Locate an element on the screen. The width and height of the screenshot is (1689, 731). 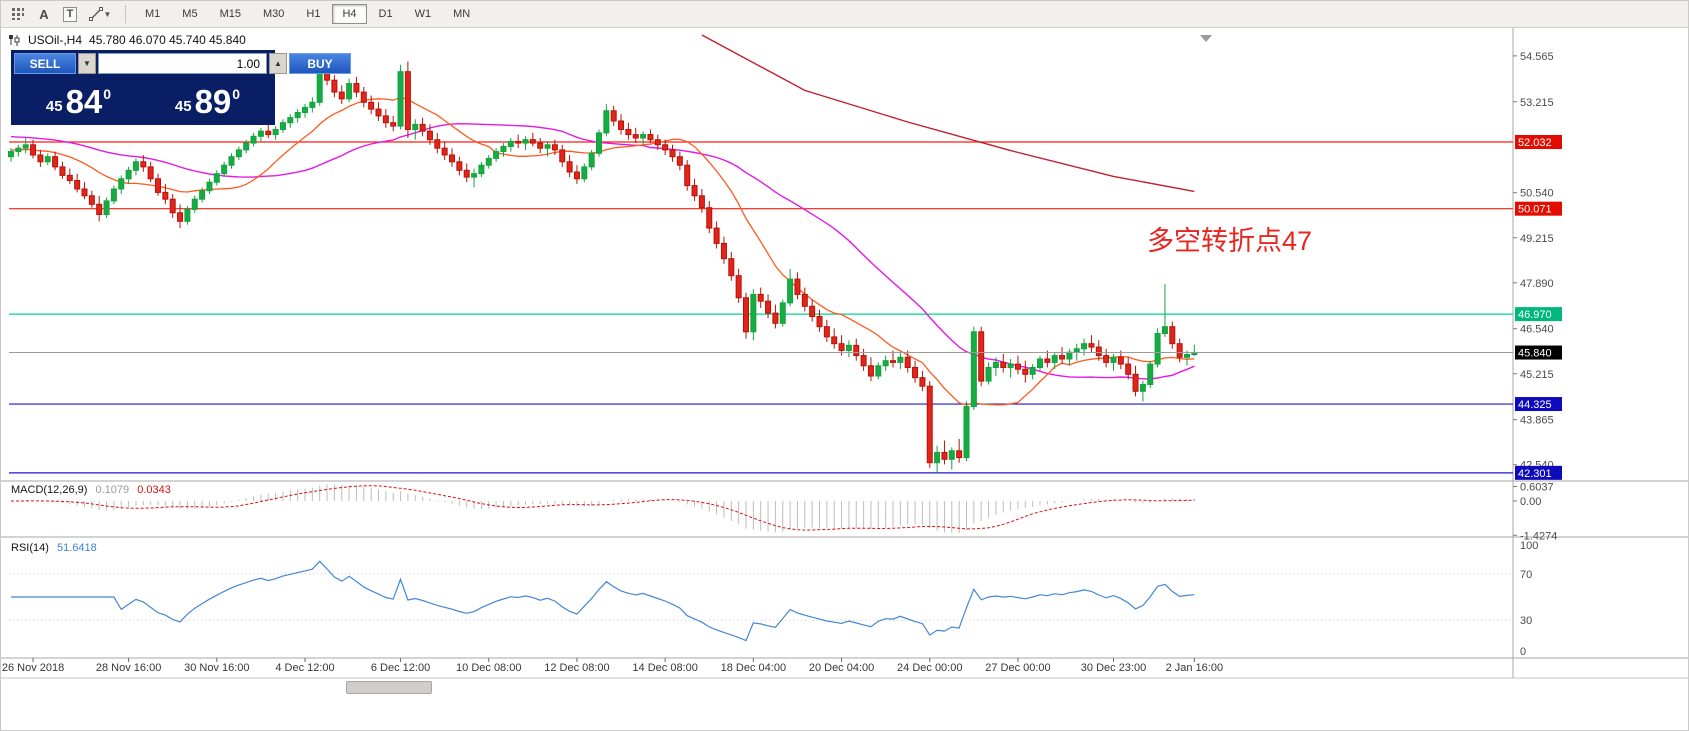
trendline-icon is located at coordinates (95, 14).